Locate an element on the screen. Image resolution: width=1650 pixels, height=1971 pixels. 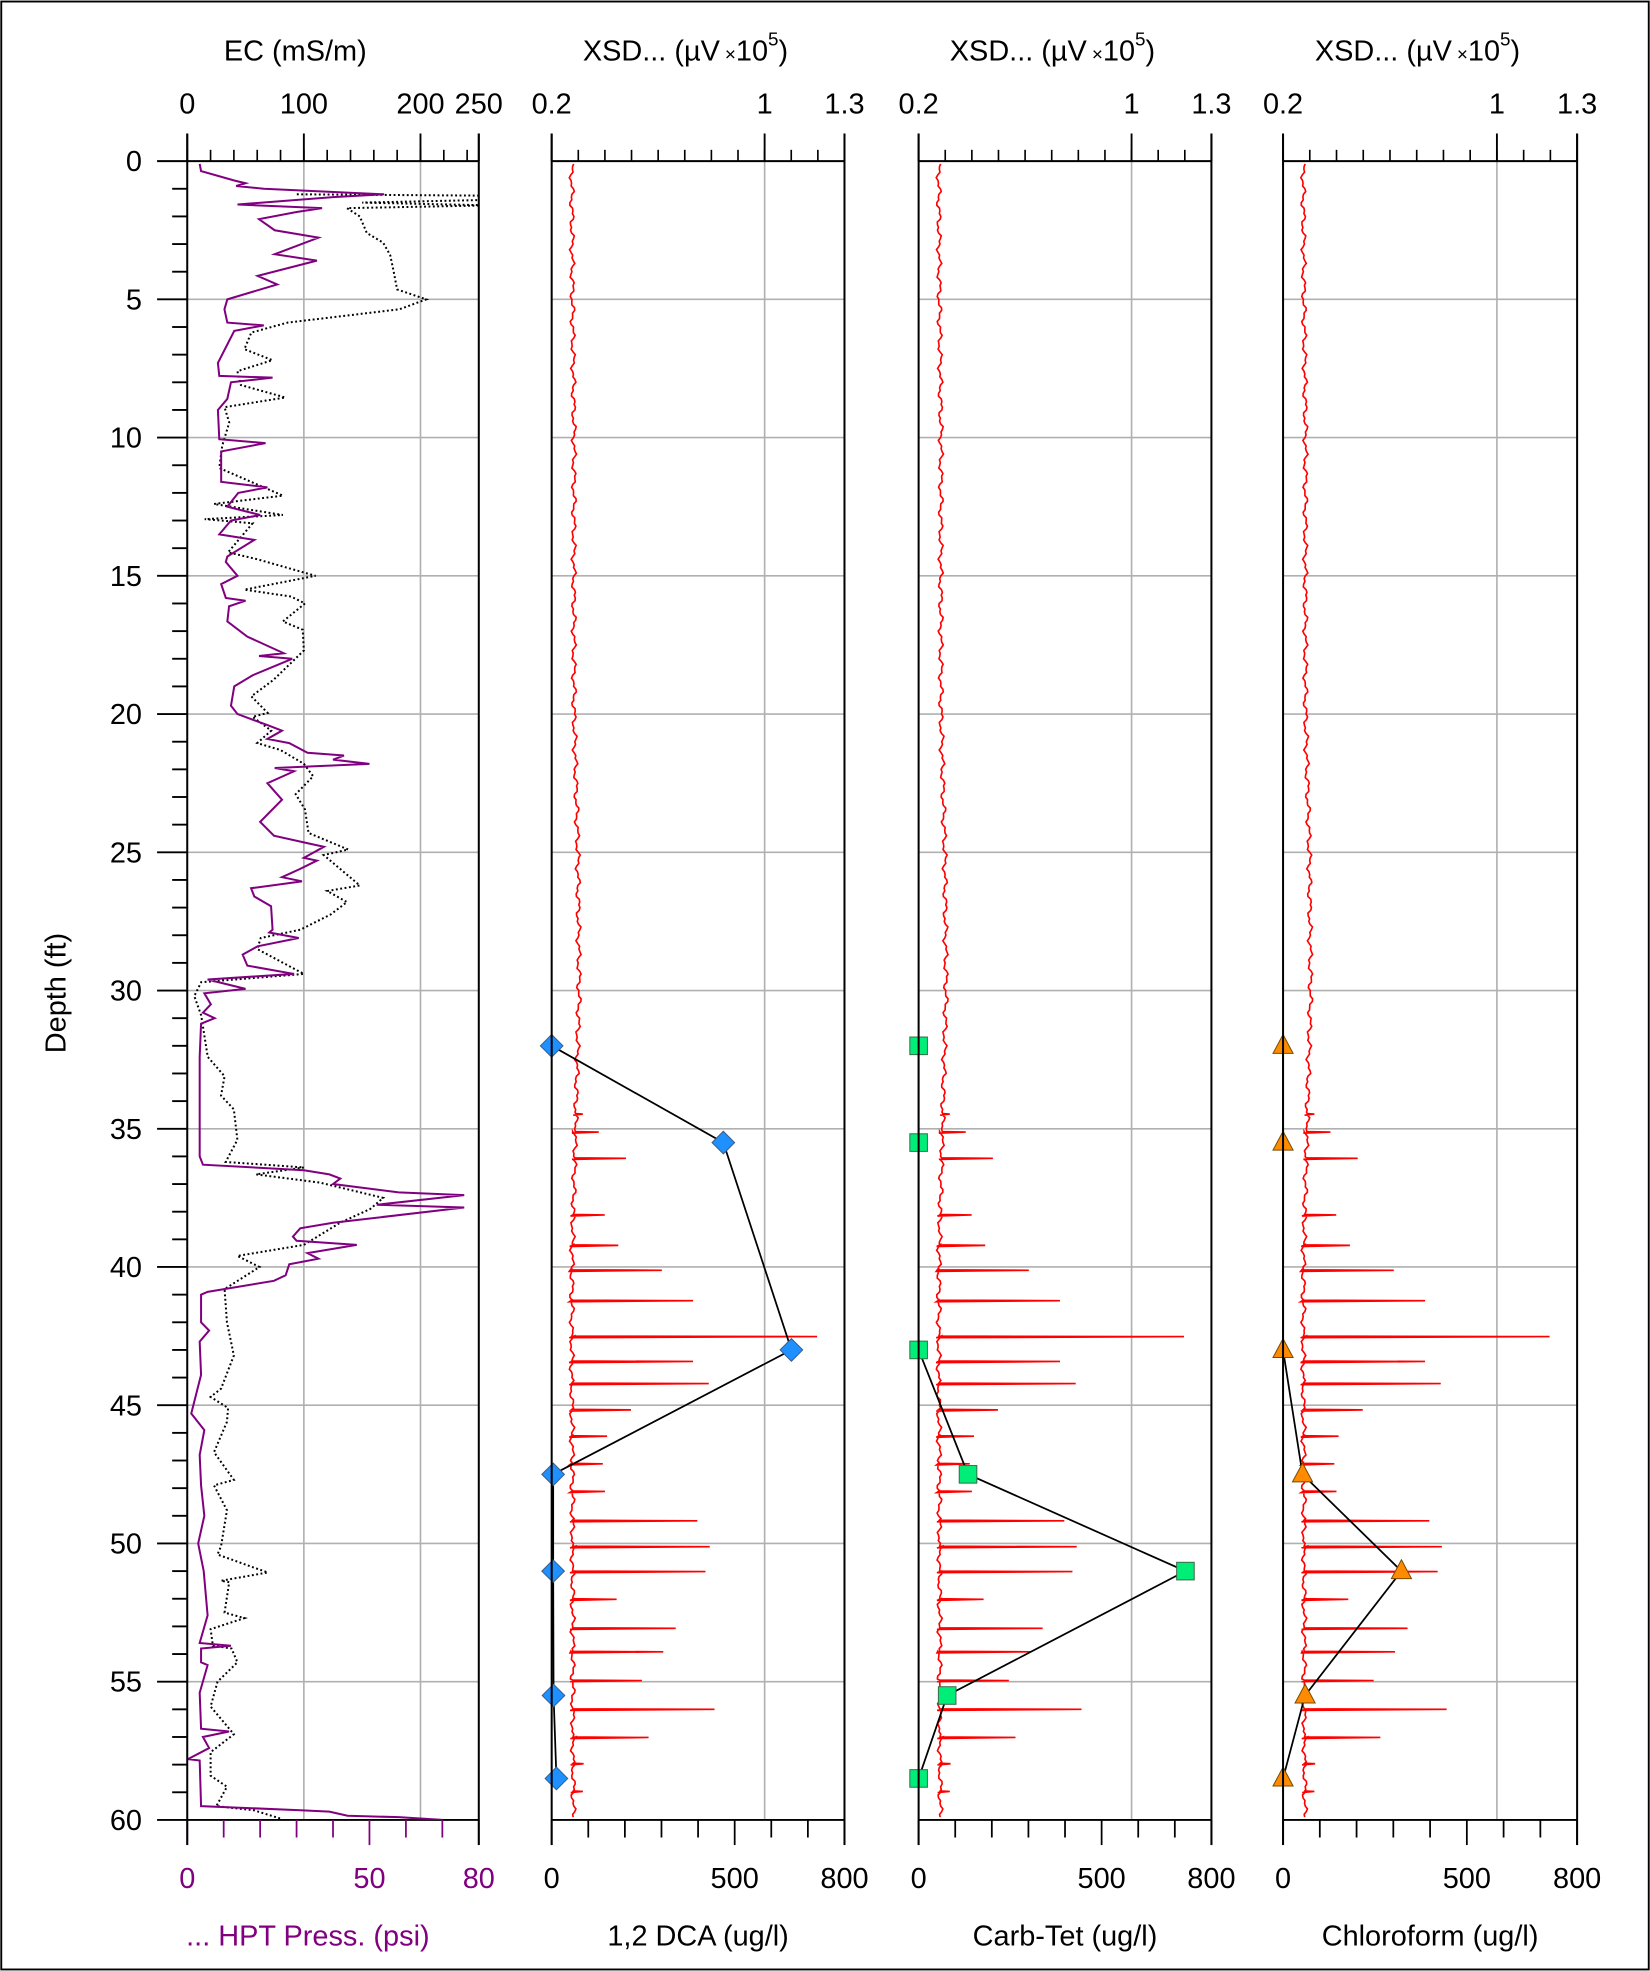
depth-tick-label: 0 is located at coordinates (134, 162).